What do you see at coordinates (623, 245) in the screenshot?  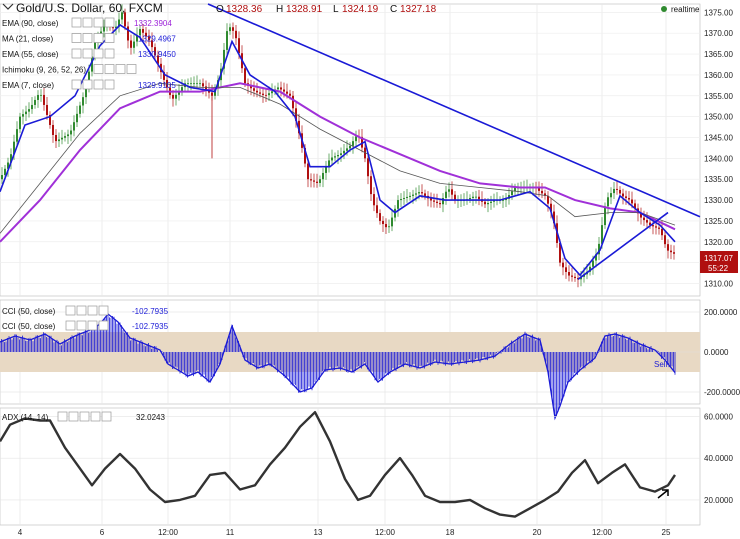 I see `trendline` at bounding box center [623, 245].